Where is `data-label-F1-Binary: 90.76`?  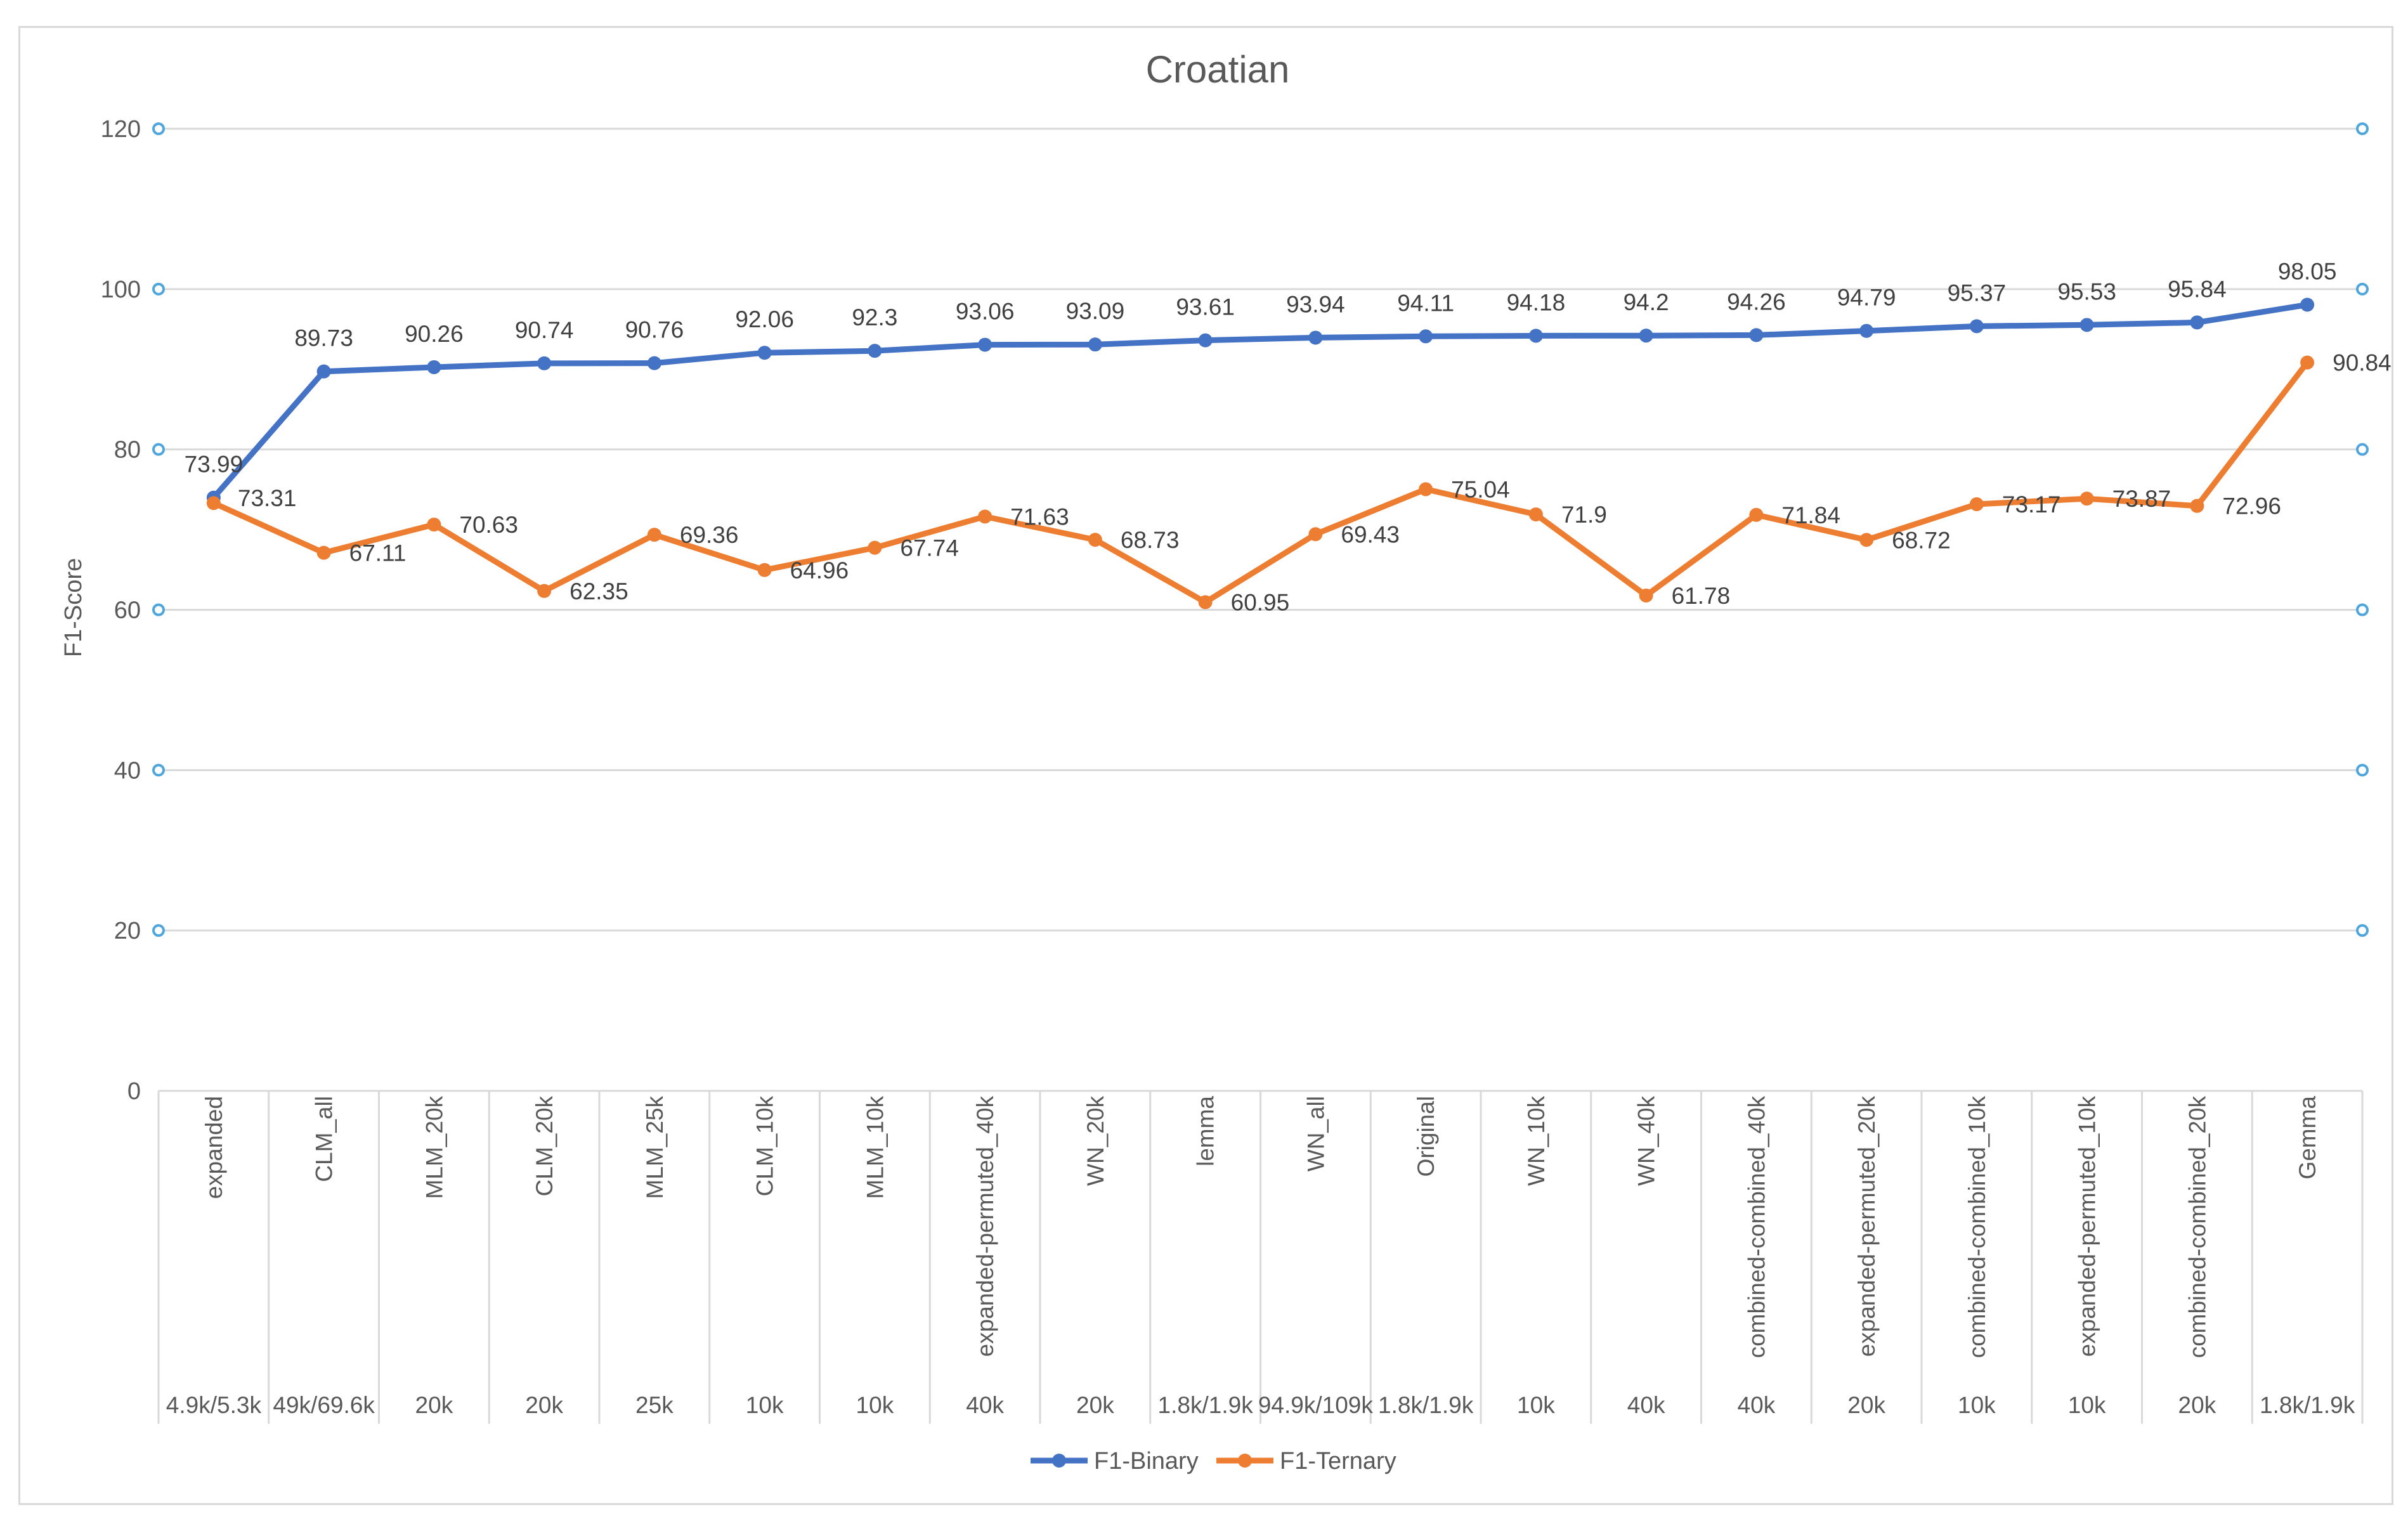
data-label-F1-Binary: 90.76 is located at coordinates (655, 330).